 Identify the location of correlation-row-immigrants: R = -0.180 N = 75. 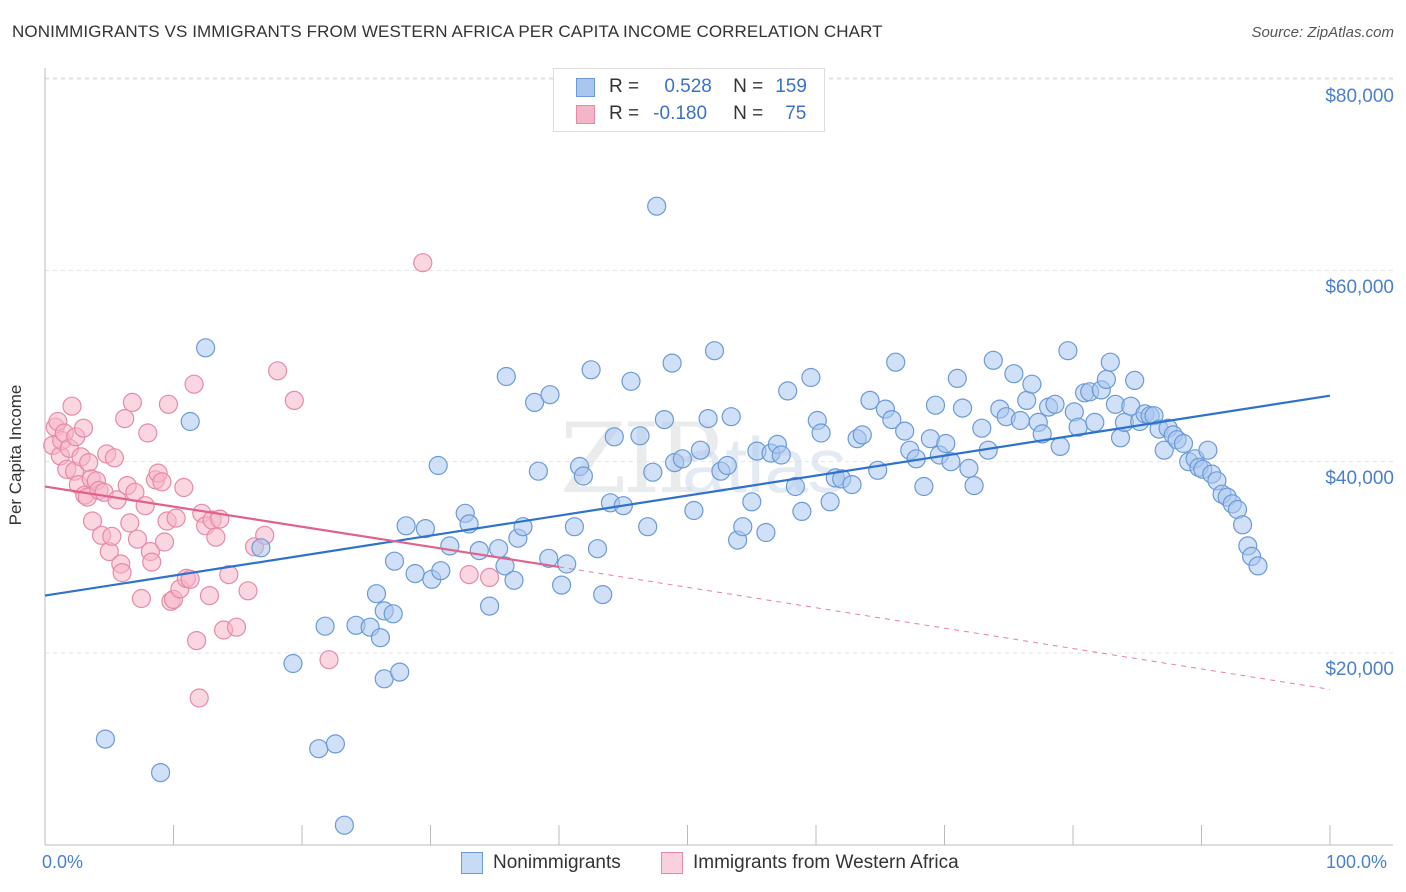
(680, 114).